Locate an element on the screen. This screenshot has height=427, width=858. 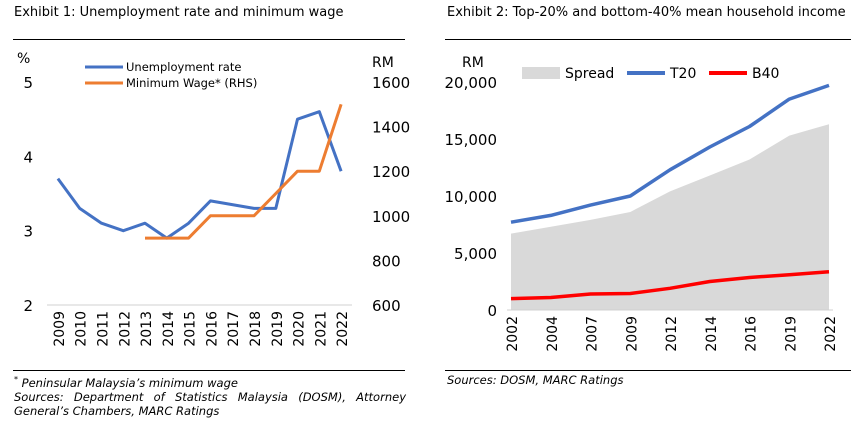
exhibit1-footnote: * Peninsular Malaysia’s minimum wage is located at coordinates (210, 381).